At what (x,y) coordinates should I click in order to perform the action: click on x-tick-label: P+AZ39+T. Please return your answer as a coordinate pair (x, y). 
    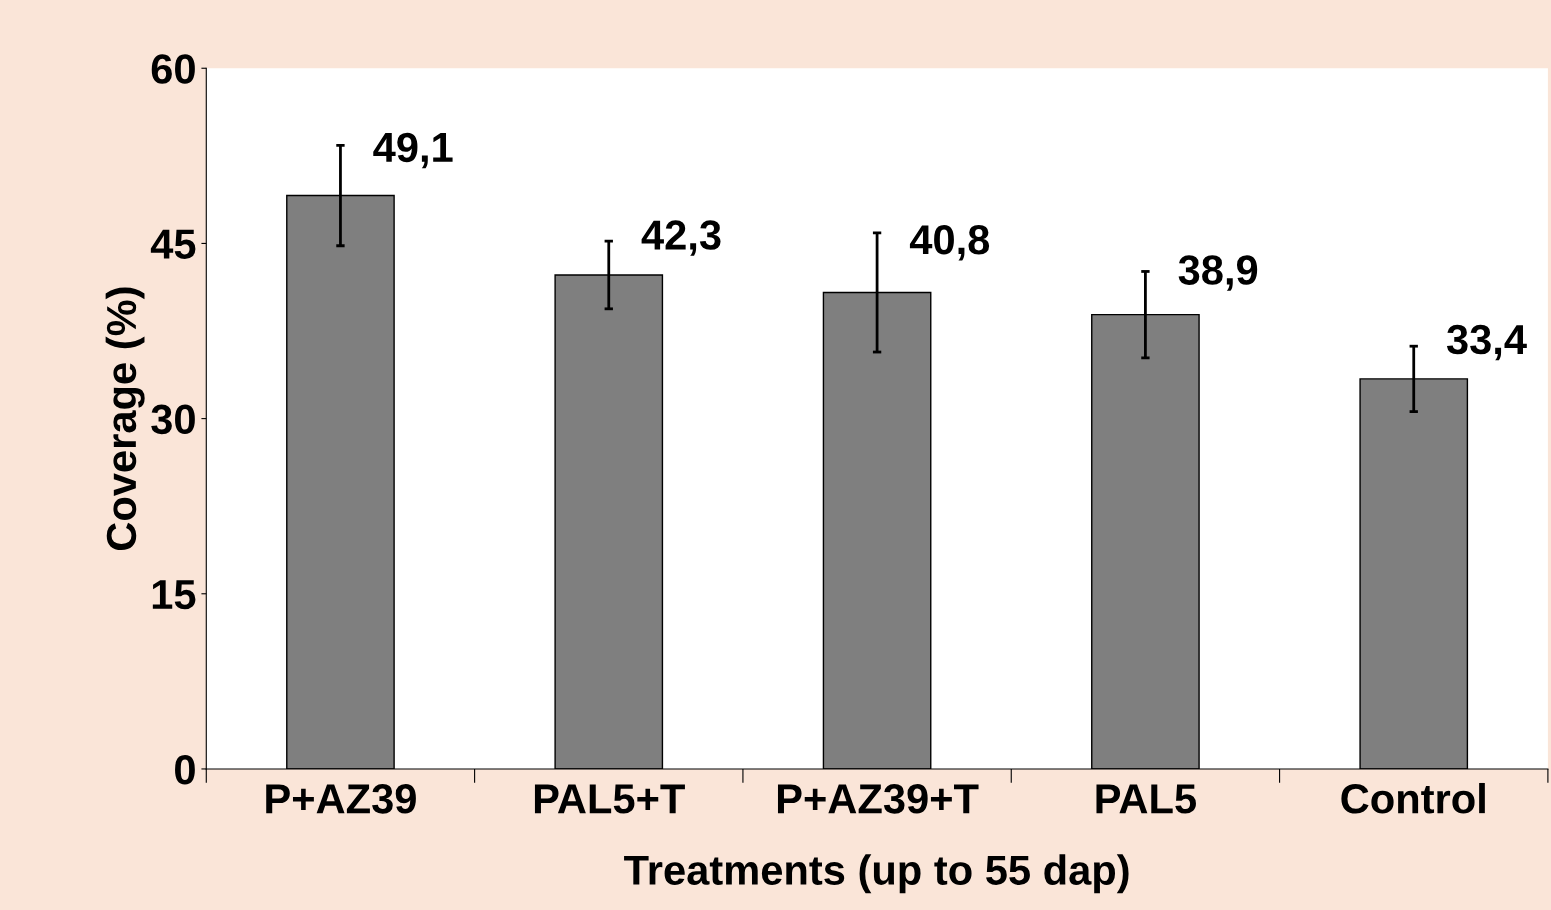
    Looking at the image, I should click on (878, 799).